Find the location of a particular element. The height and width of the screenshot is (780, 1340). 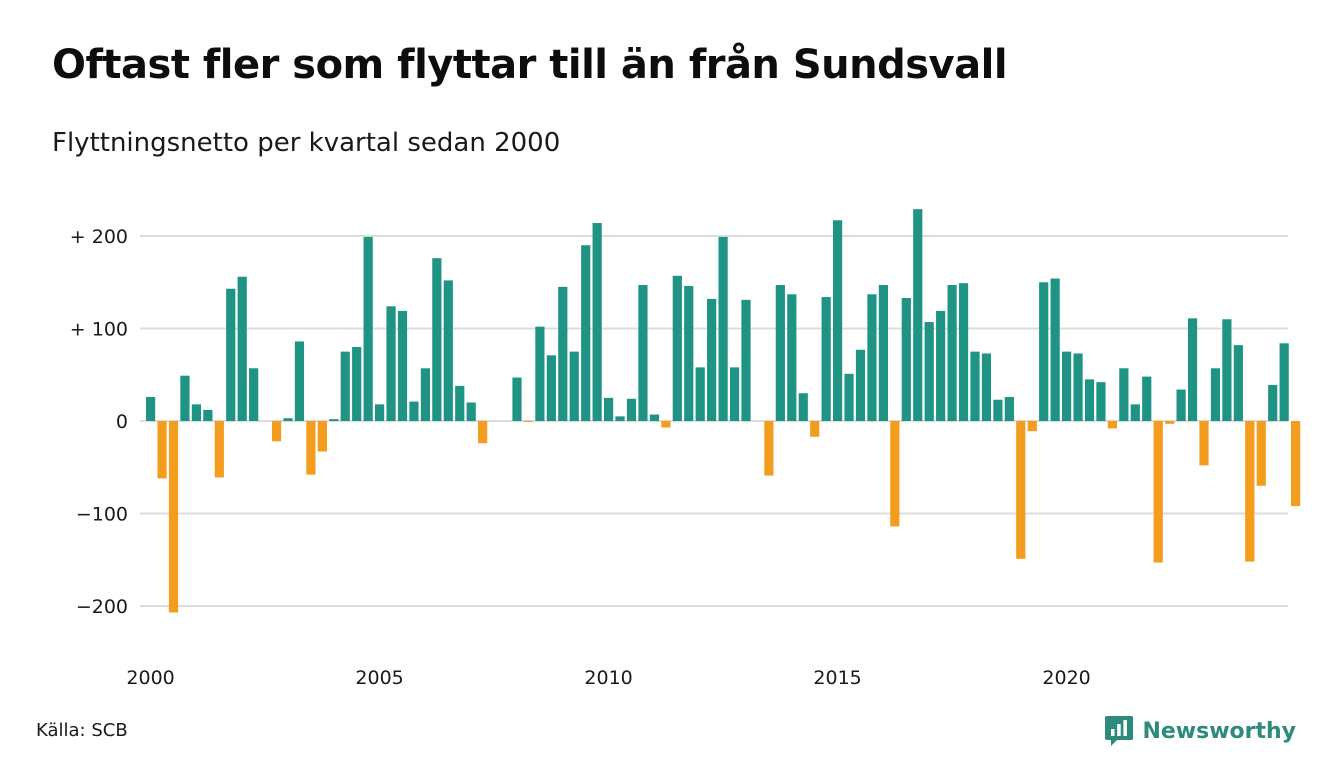

bar-chart-speech-bubble-icon is located at coordinates (1119, 731).